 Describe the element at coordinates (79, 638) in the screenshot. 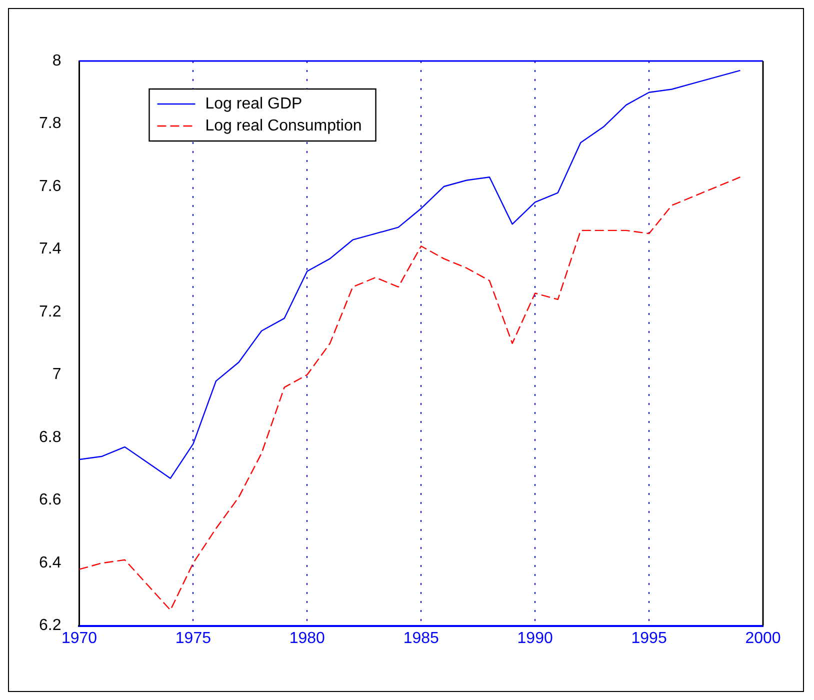

I see `x-tick-label: 1970` at that location.